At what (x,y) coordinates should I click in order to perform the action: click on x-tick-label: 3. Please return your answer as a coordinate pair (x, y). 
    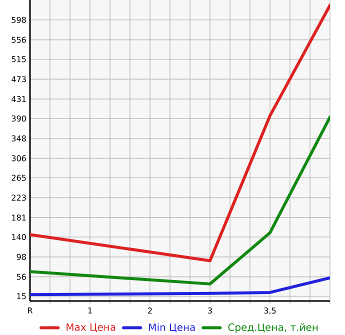
    Looking at the image, I should click on (210, 311).